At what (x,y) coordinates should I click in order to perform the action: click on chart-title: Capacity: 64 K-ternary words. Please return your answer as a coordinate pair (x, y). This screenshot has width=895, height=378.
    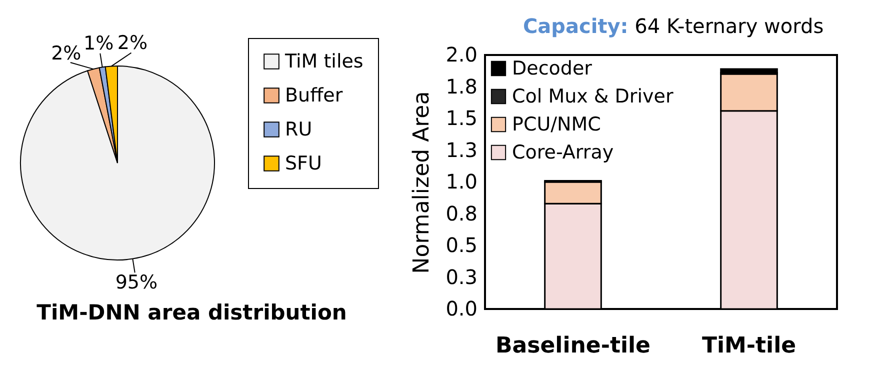
    Looking at the image, I should click on (673, 26).